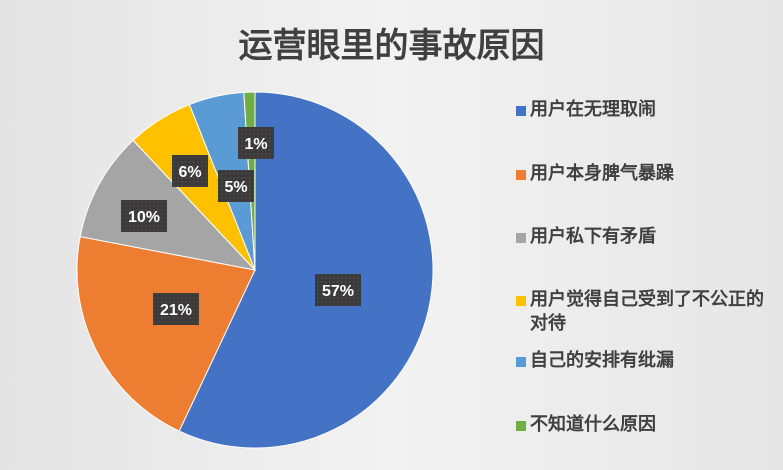 The height and width of the screenshot is (470, 783). I want to click on data-label: 1%, so click(256, 143).